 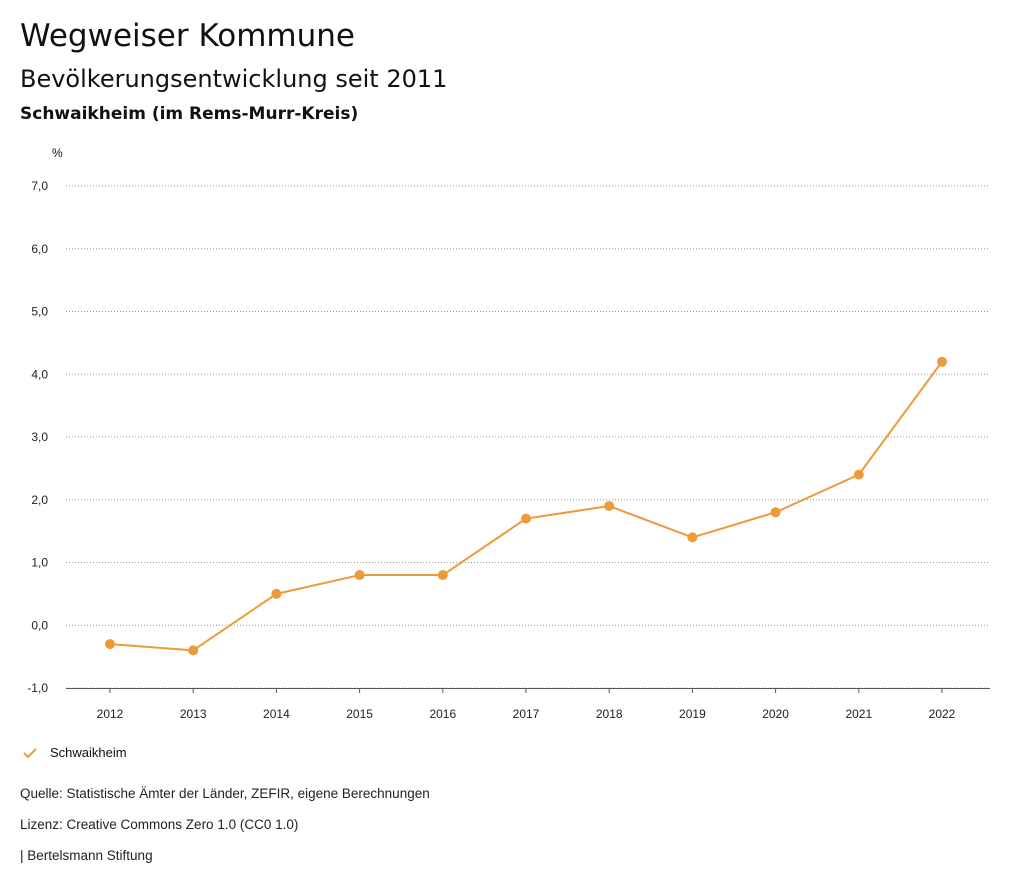 I want to click on legend-label: Schwaikheim, so click(x=88, y=752).